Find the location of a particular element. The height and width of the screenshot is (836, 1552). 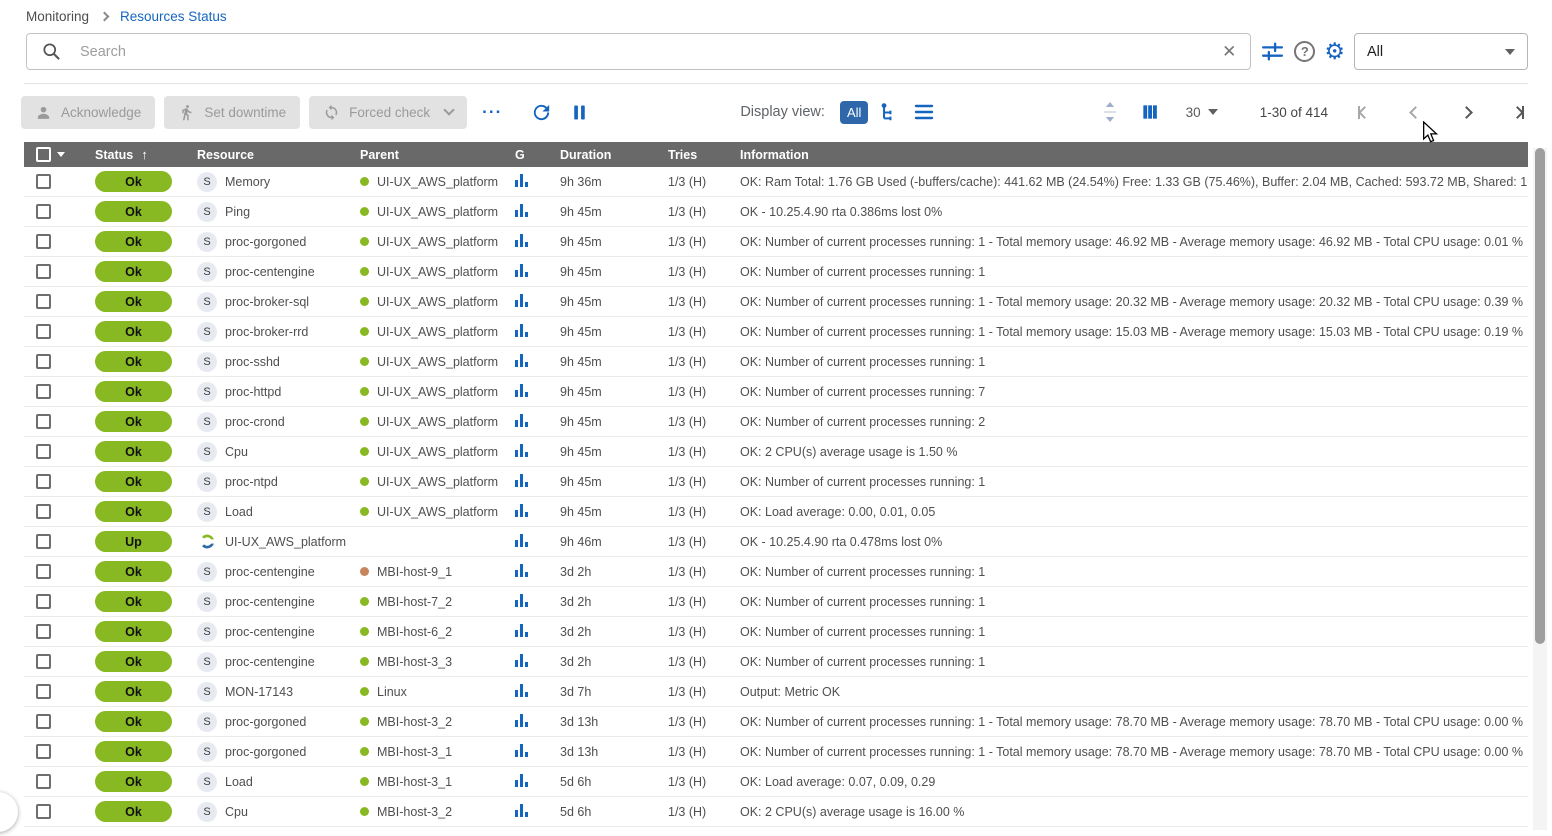

scrollbar-thumb is located at coordinates (1540, 396).